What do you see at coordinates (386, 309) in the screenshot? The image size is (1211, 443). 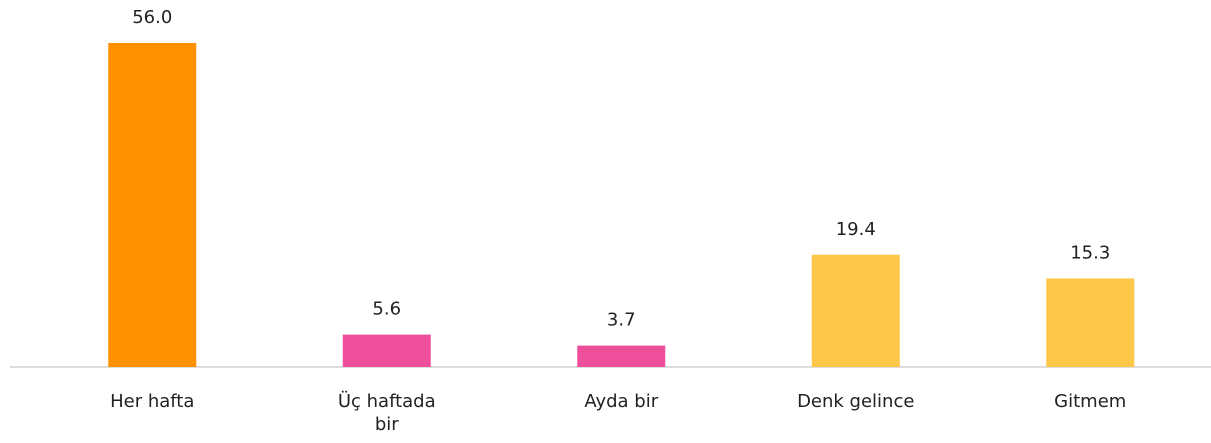 I see `value-label: 5.6` at bounding box center [386, 309].